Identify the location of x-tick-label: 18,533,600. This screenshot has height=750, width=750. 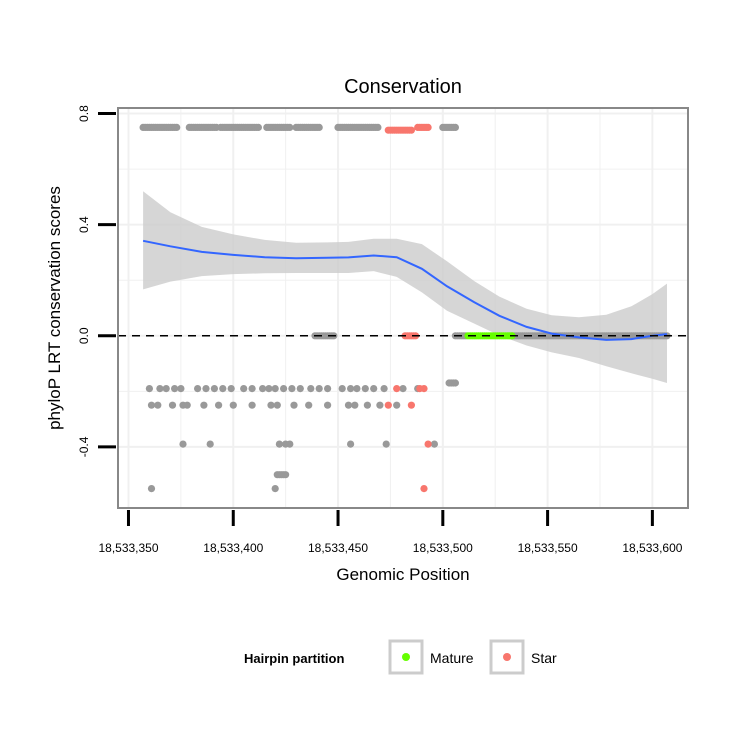
(652, 548).